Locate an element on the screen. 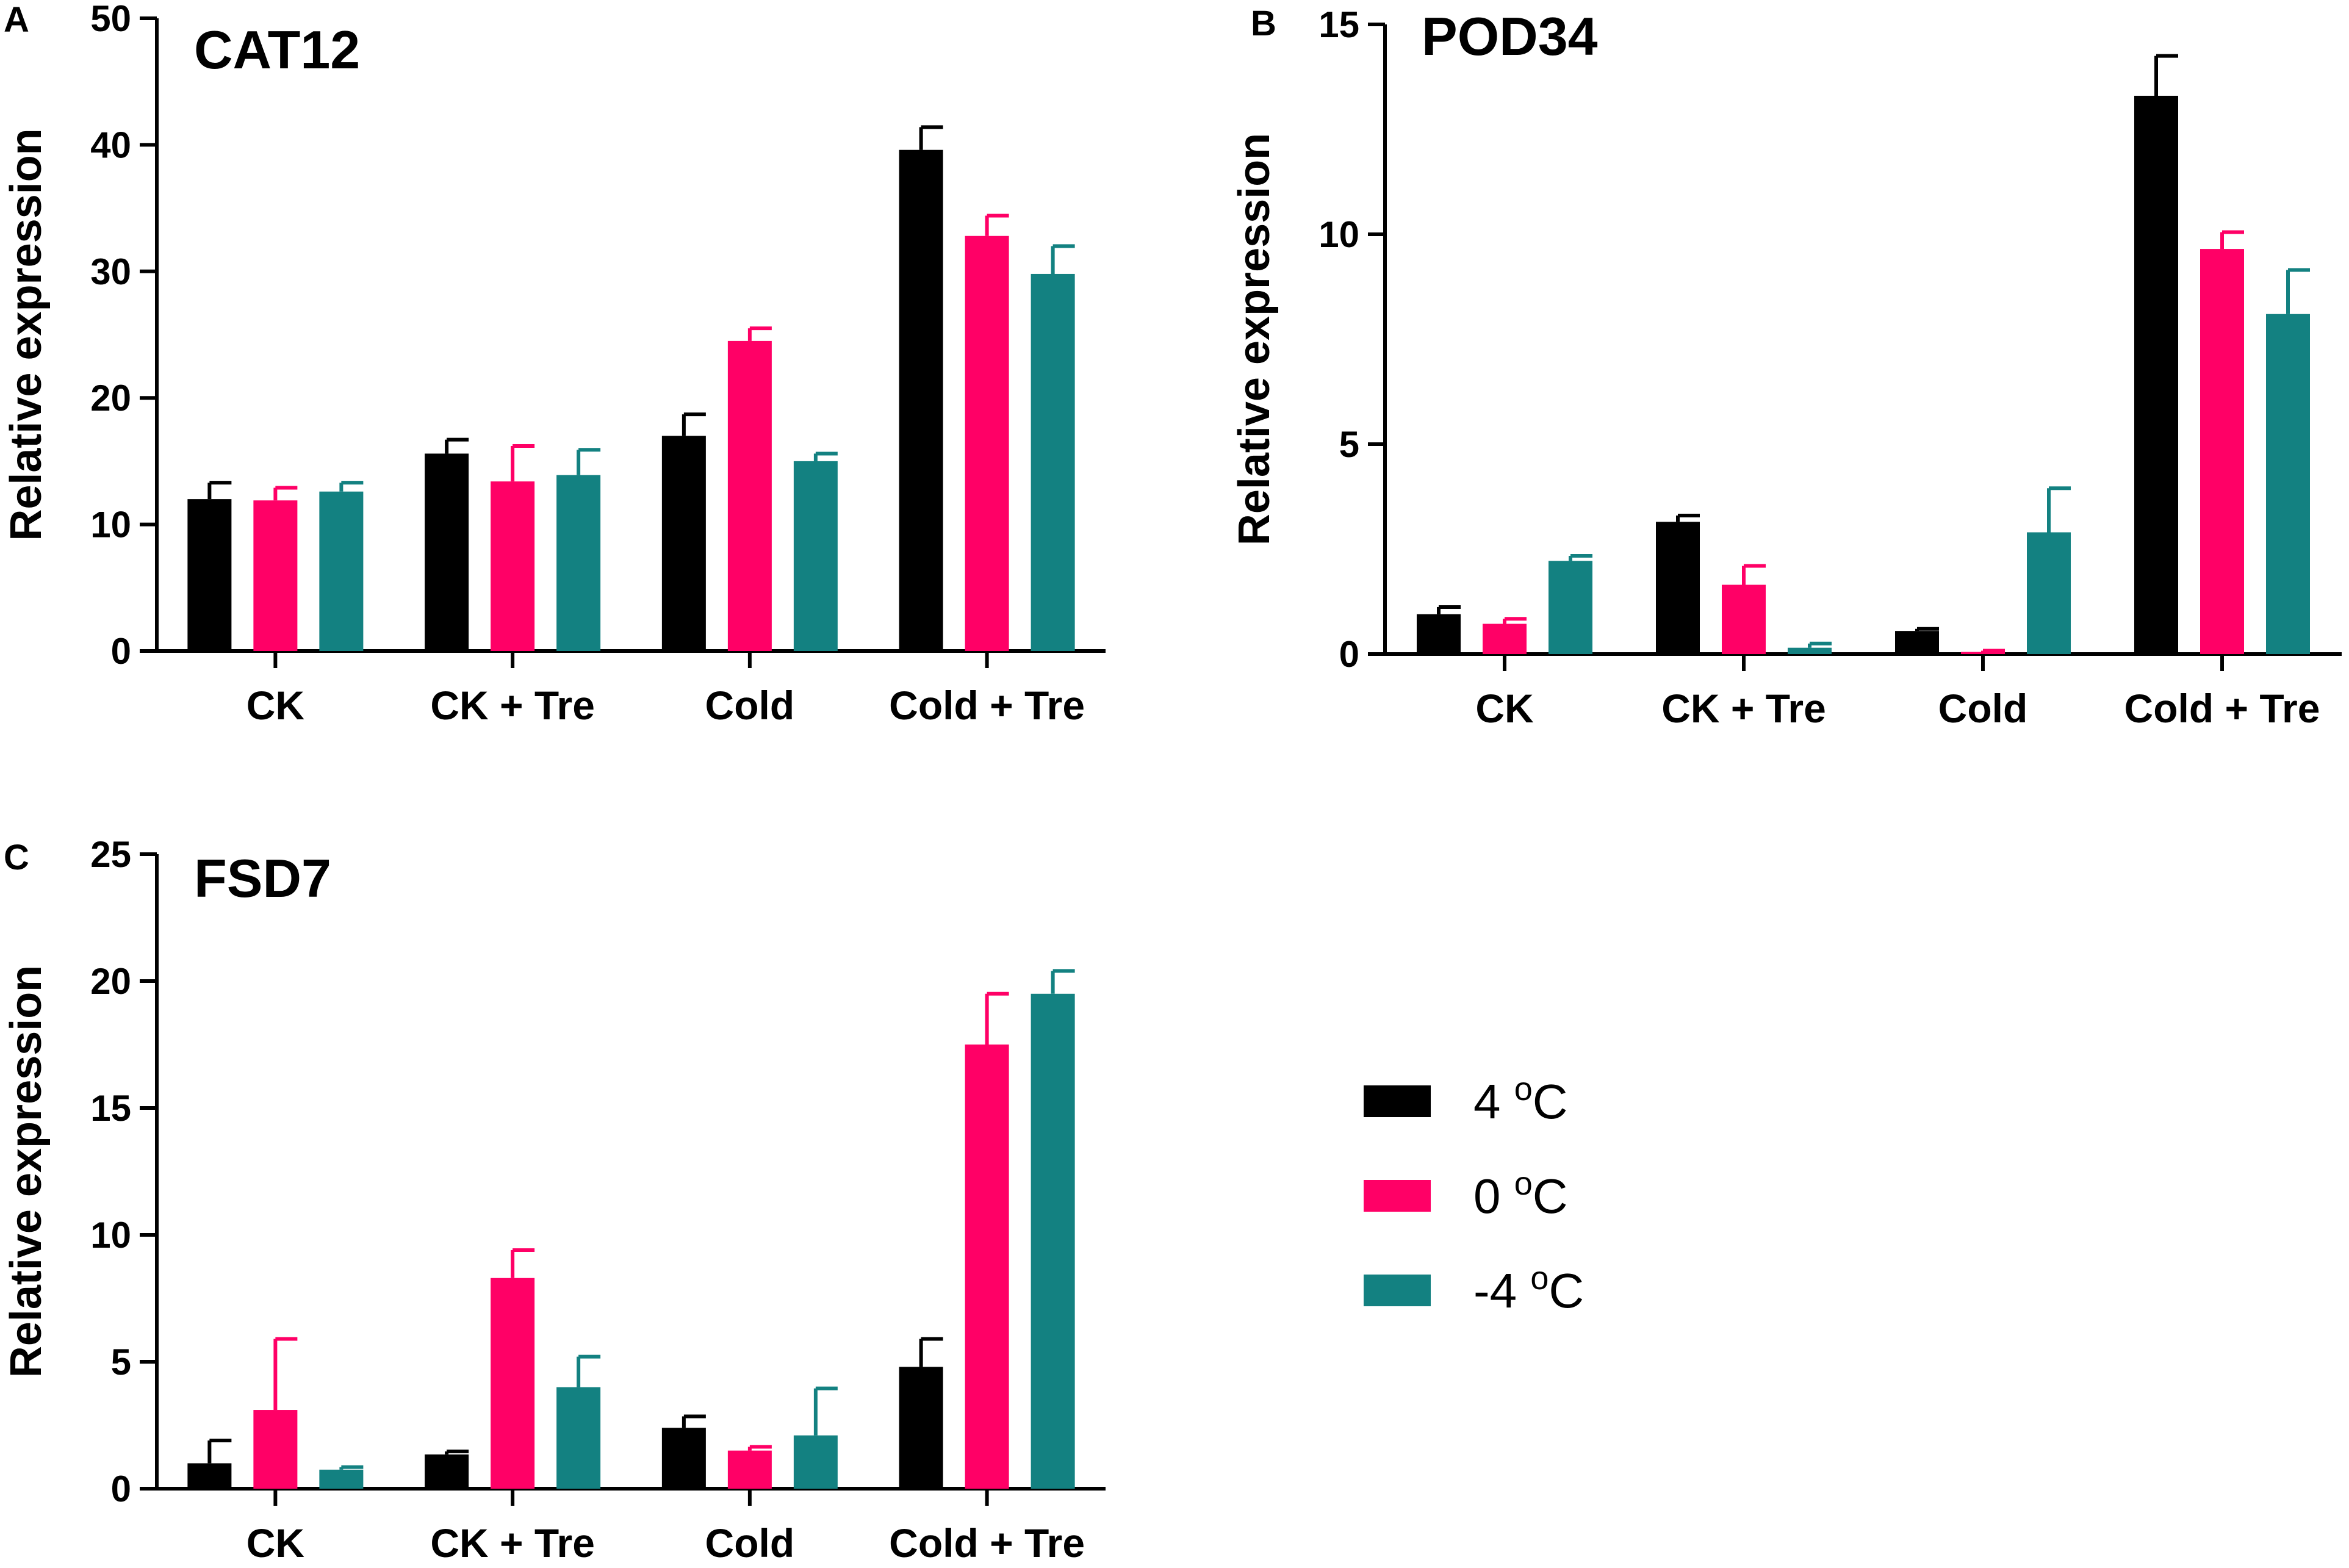 This screenshot has width=2349, height=1568. legend-label: 0 oC is located at coordinates (1520, 1194).